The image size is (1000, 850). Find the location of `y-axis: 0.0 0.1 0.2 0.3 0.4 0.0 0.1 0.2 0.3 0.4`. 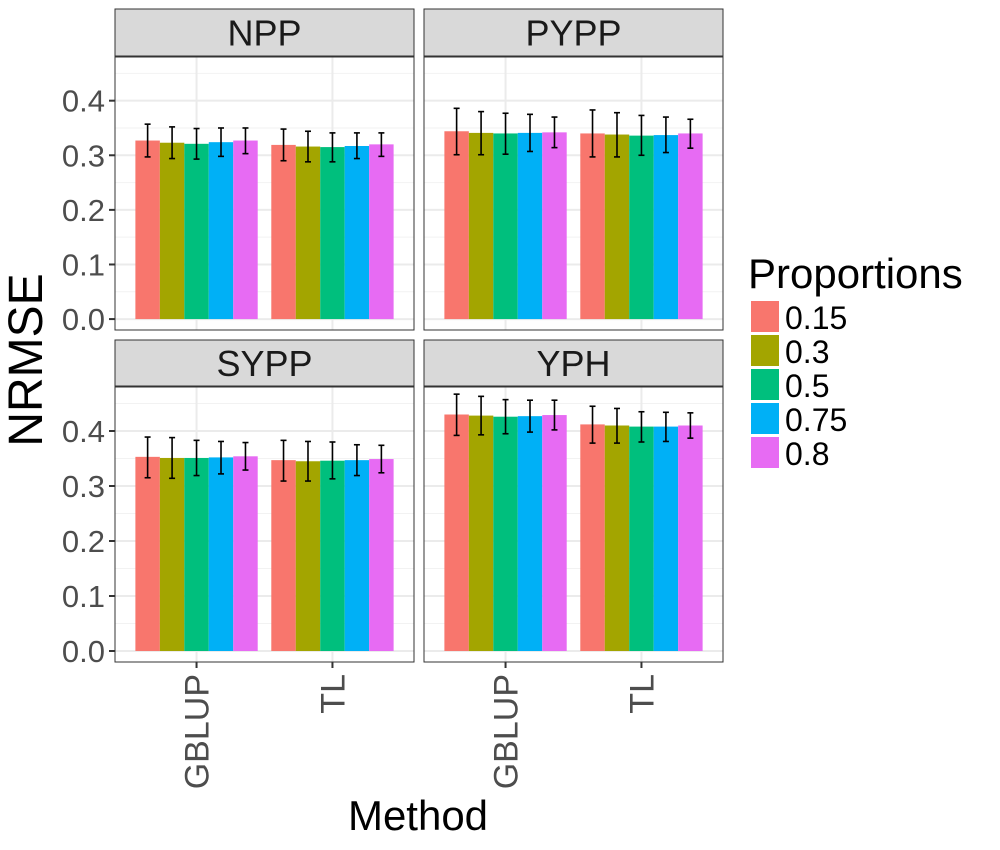

y-axis: 0.0 0.1 0.2 0.3 0.4 0.0 0.1 0.2 0.3 0.4 is located at coordinates (88, 376).